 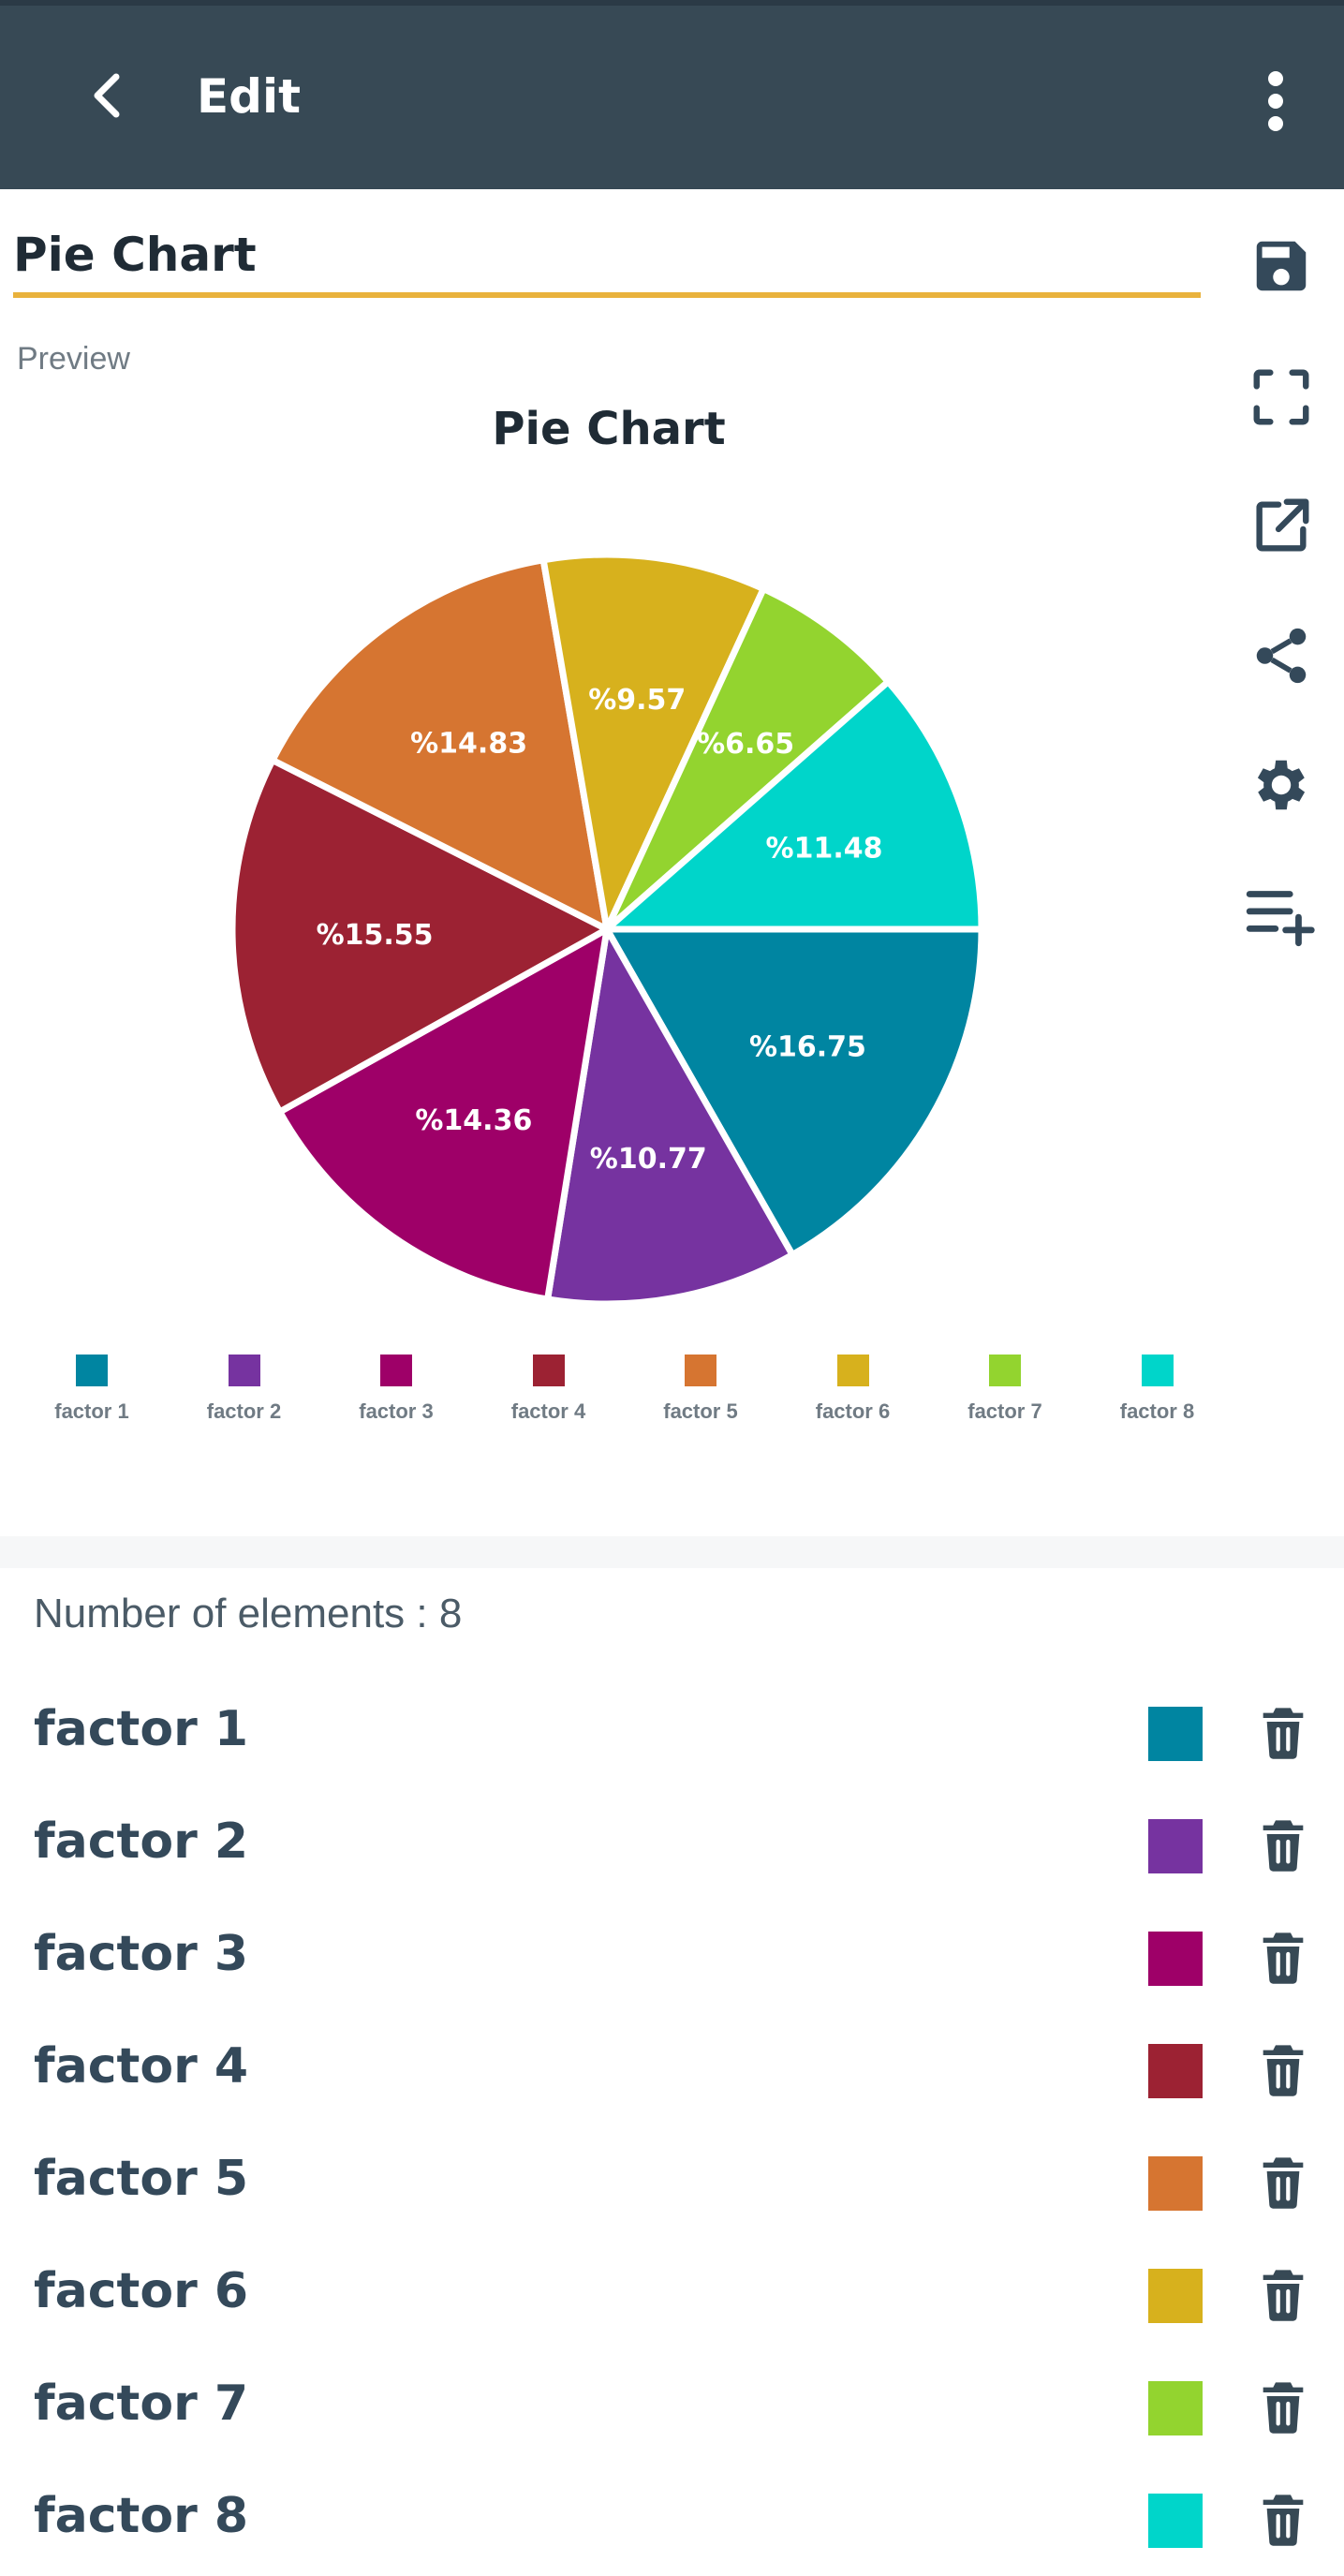 I want to click on more-options-button, so click(x=1276, y=101).